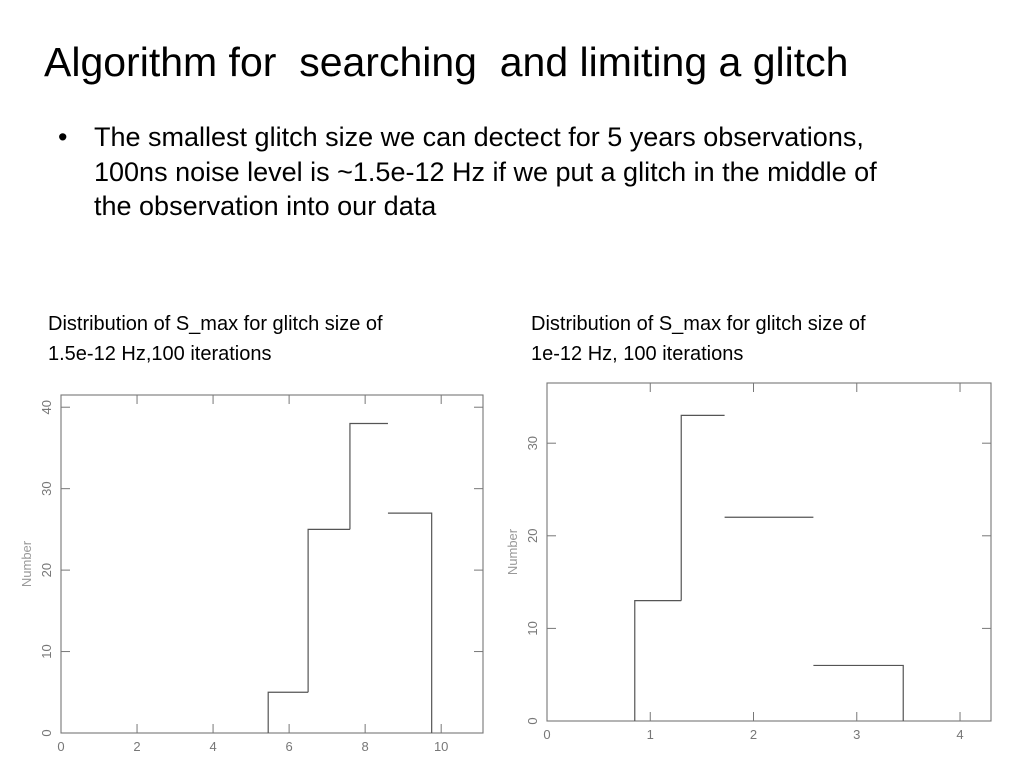 This screenshot has width=1024, height=768. What do you see at coordinates (288, 746) in the screenshot?
I see `hist-0-x-tick-label: 6` at bounding box center [288, 746].